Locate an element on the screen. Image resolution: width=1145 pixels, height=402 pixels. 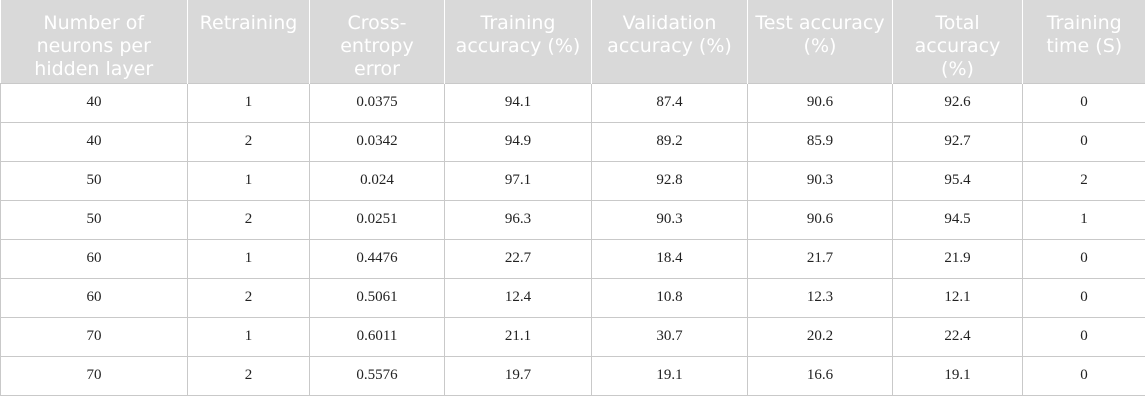
table-row: 40 2 0.0342 94.9 89.2 85.9 92.7 0 is located at coordinates (572, 141).